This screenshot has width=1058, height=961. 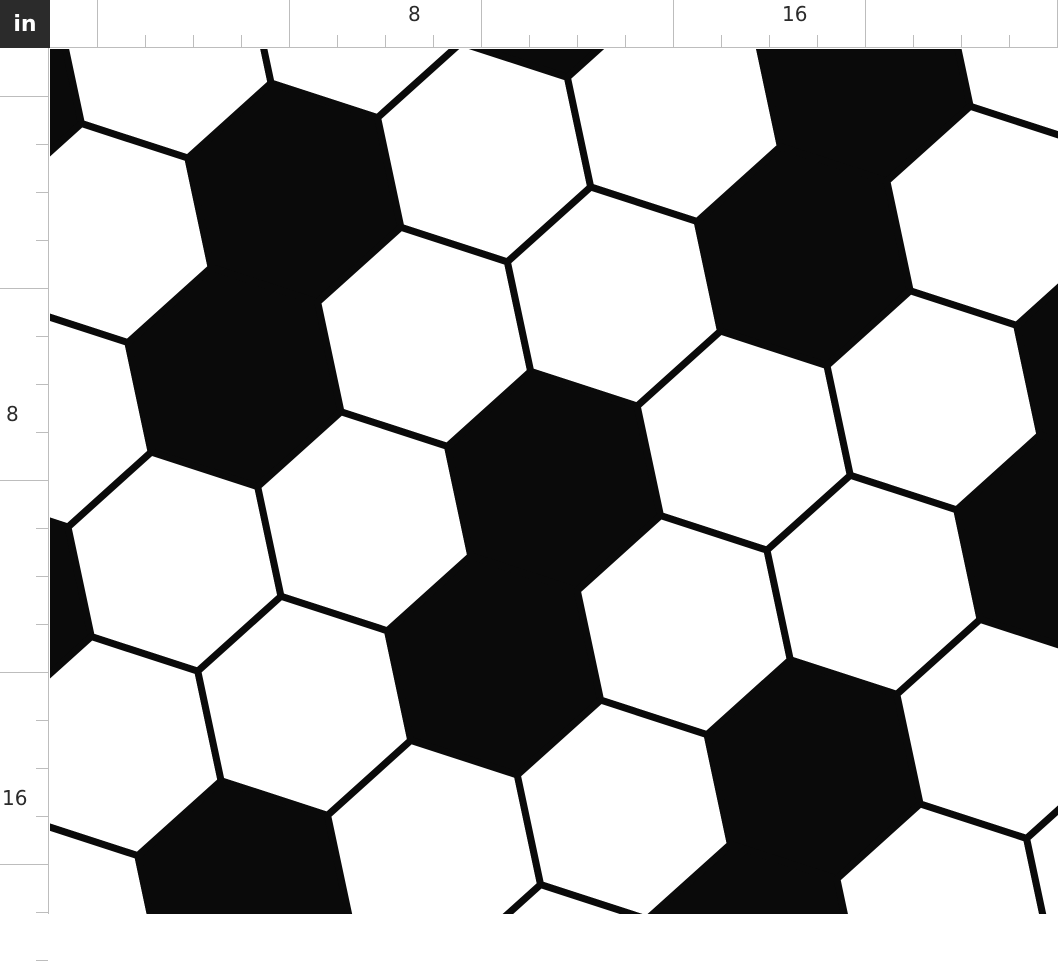 I want to click on top-ruler-label-8: 8, so click(x=414, y=14).